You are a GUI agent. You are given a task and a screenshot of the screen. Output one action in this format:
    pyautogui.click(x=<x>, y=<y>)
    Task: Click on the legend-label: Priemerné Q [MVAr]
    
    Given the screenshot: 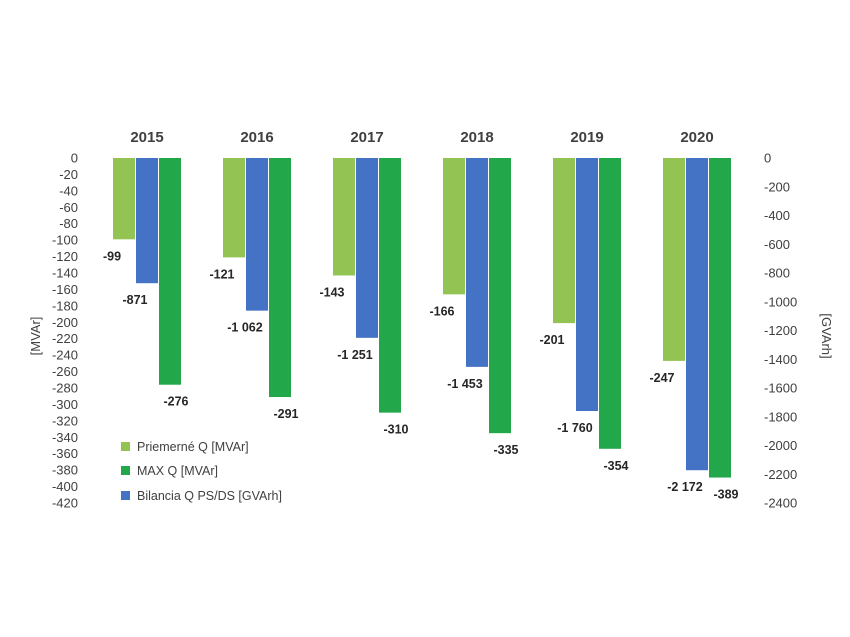 What is the action you would take?
    pyautogui.click(x=193, y=447)
    